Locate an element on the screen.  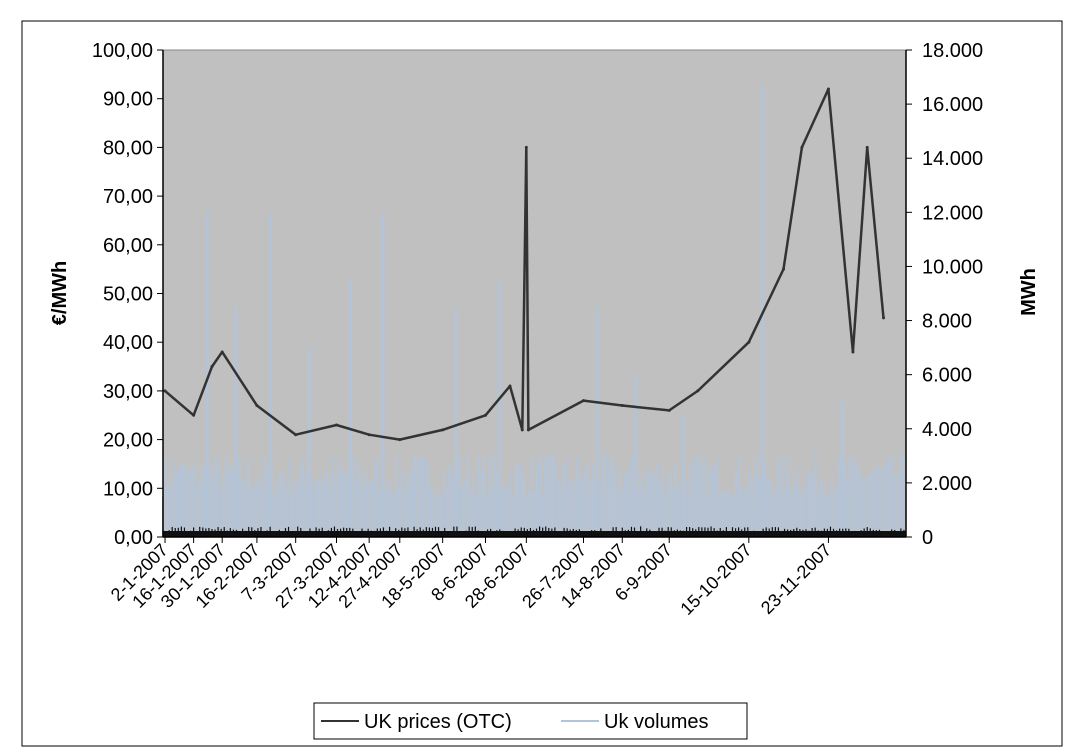
legend-label-prices: UK prices (OTC) is located at coordinates (438, 722).